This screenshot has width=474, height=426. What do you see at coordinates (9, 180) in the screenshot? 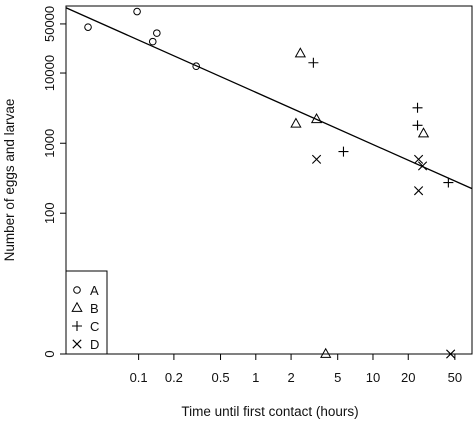
I see `y-axis-title: Number of eggs and larvae` at bounding box center [9, 180].